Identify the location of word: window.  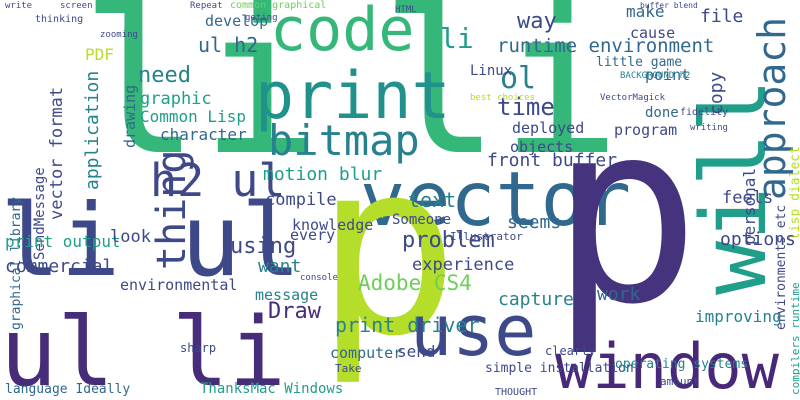
(667, 365).